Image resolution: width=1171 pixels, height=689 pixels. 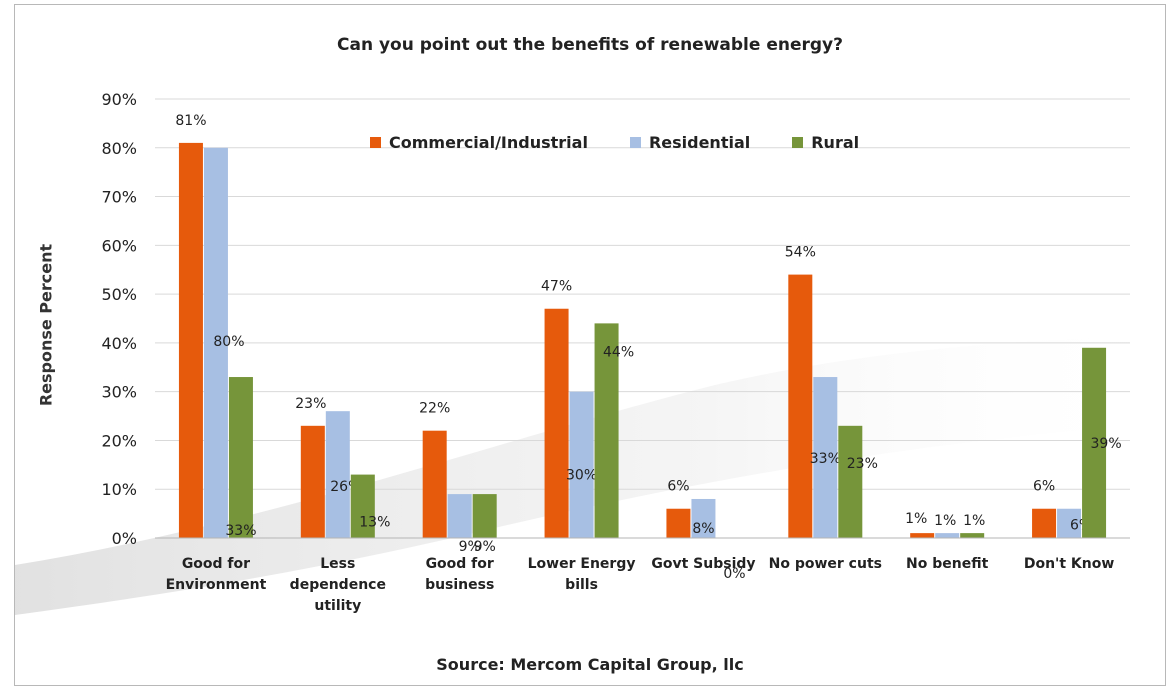 I want to click on y-tick-label: 50%, so click(x=119, y=294).